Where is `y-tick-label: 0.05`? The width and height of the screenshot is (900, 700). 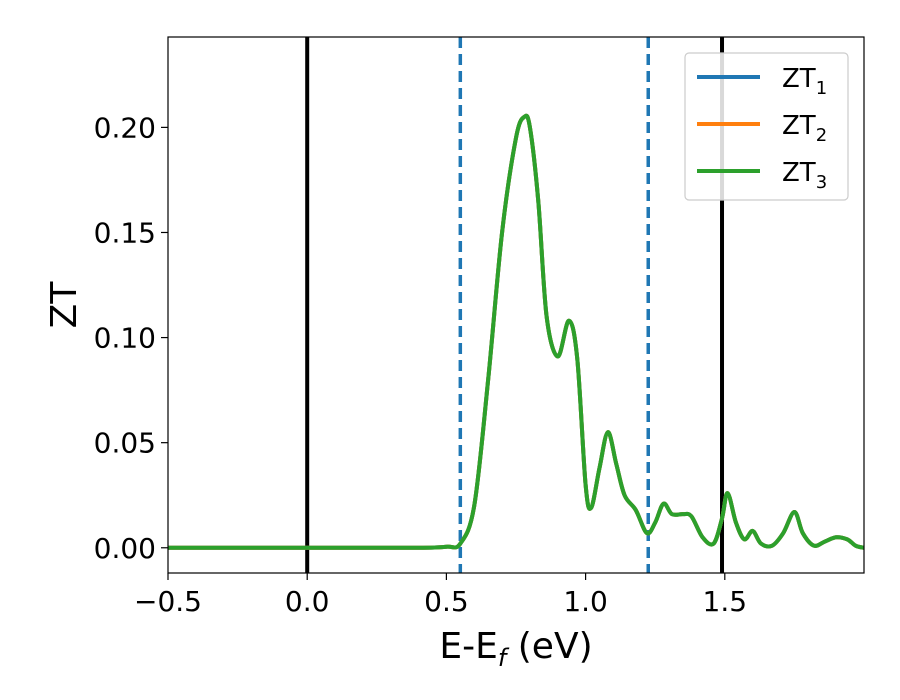
y-tick-label: 0.05 is located at coordinates (125, 443).